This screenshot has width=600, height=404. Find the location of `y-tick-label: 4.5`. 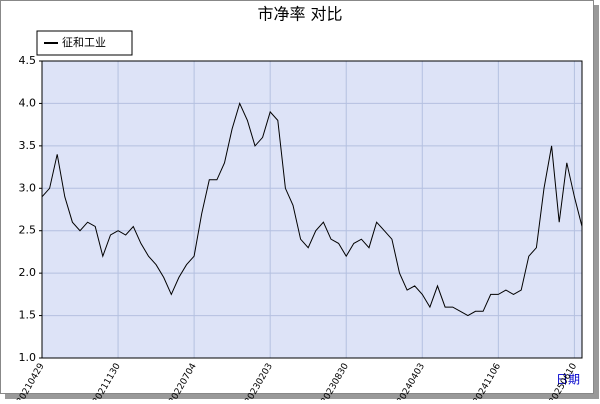

y-tick-label: 4.5 is located at coordinates (28, 60).